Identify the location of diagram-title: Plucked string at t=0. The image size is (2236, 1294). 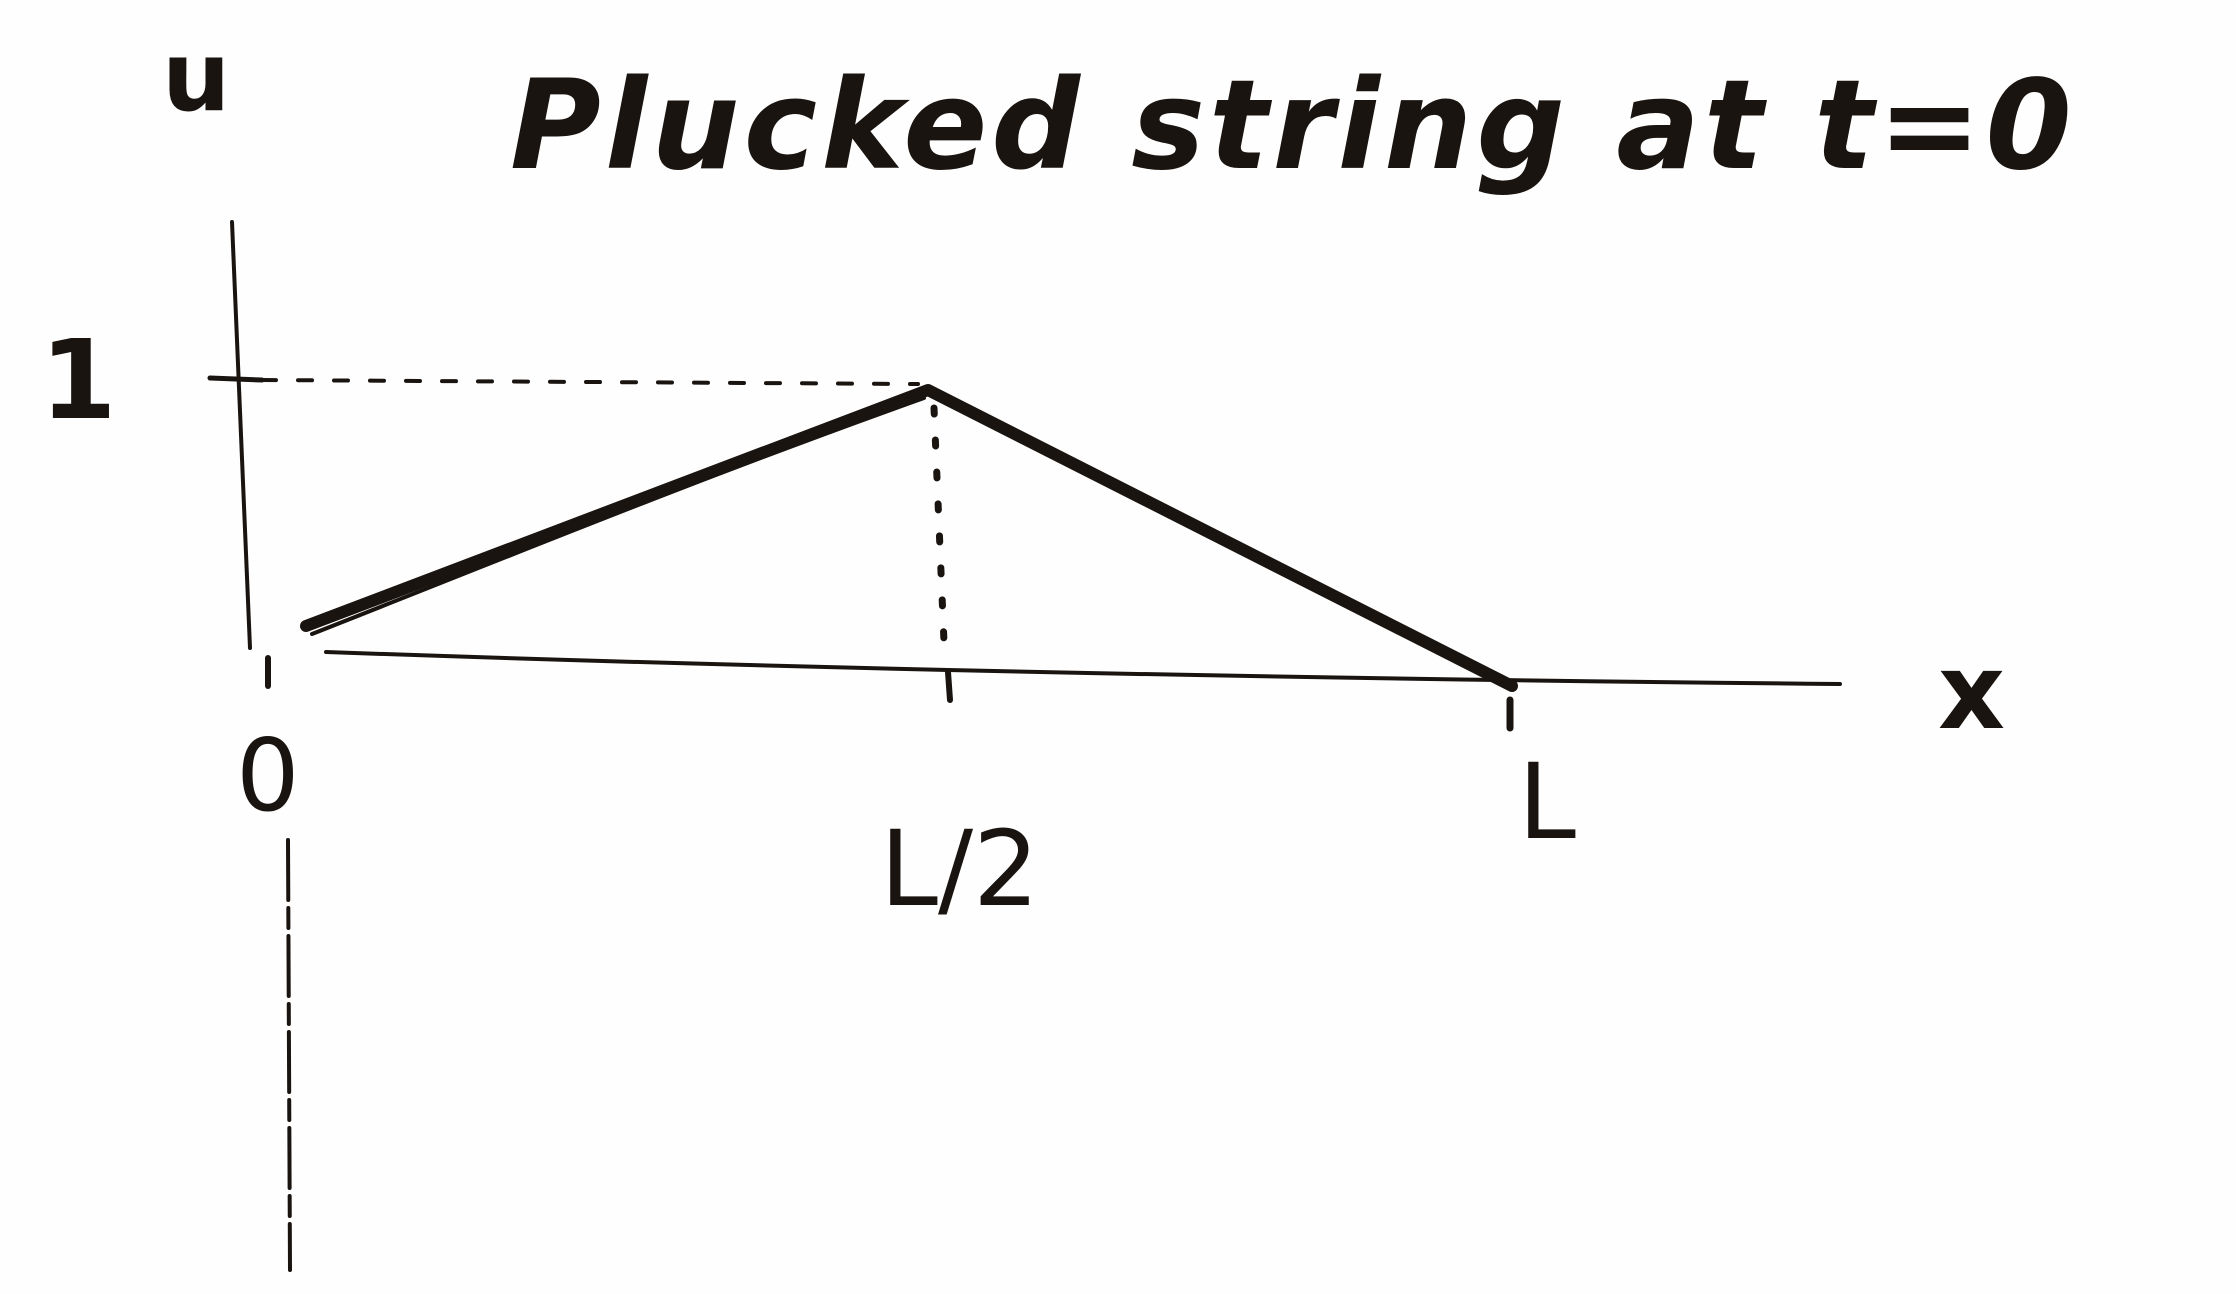
(1293, 126).